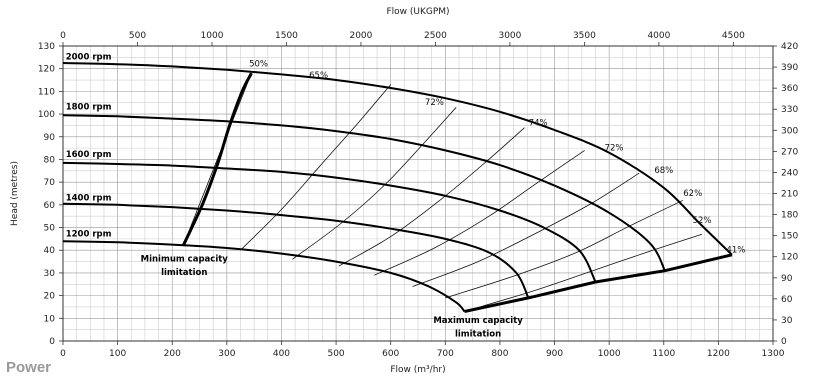 This screenshot has width=815, height=376. I want to click on right-tick-label: 0, so click(784, 342).